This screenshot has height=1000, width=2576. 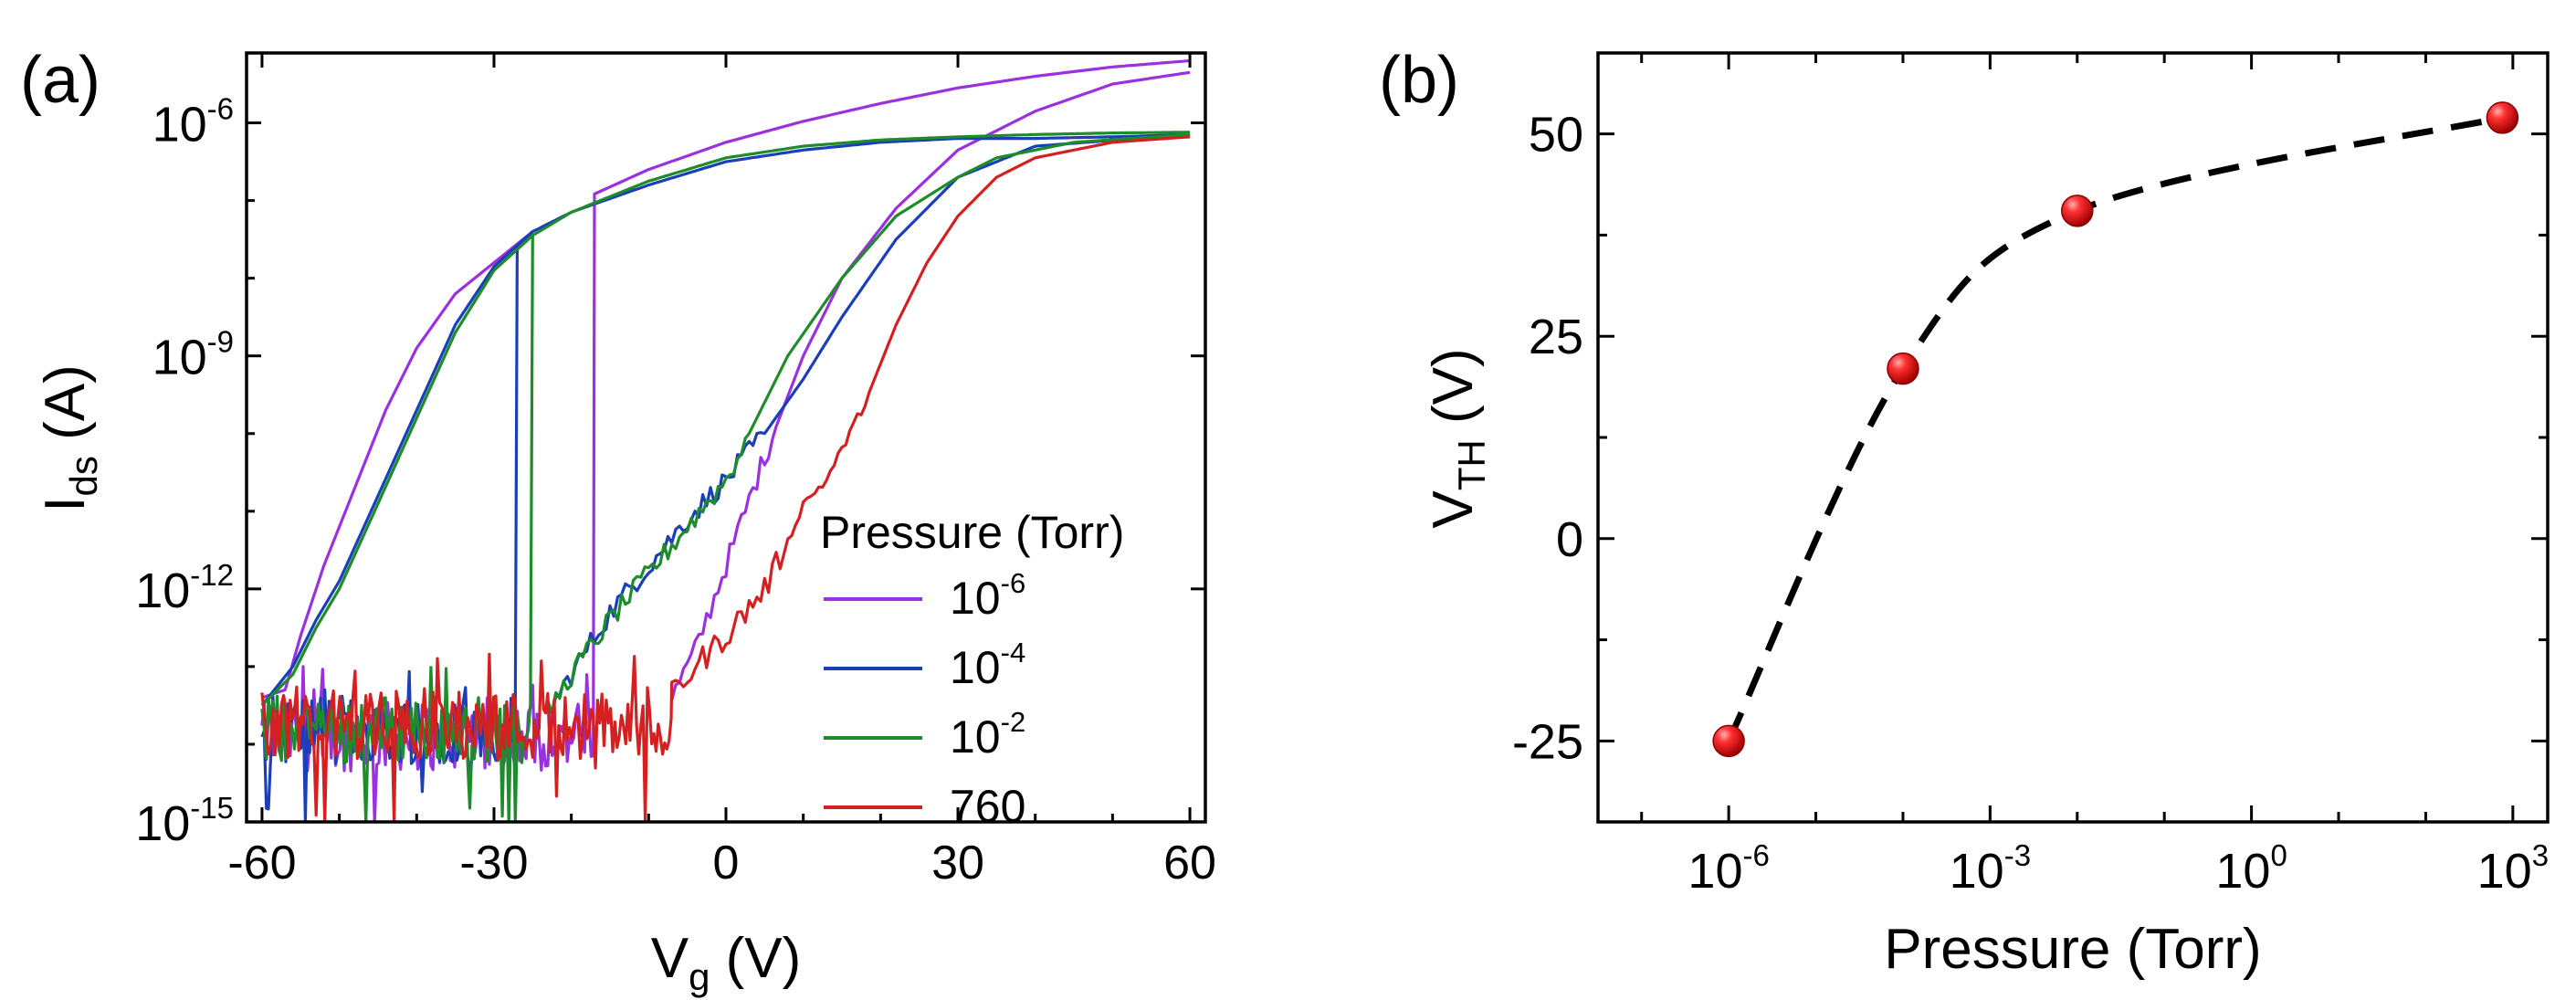 I want to click on x-tick-label-a: -60, so click(x=261, y=863).